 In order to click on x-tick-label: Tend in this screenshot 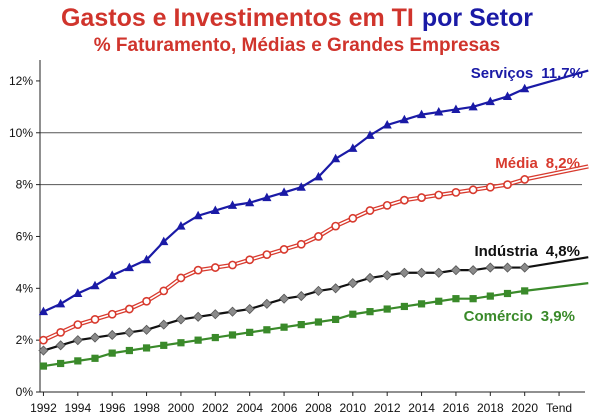, I will do `click(559, 408)`.